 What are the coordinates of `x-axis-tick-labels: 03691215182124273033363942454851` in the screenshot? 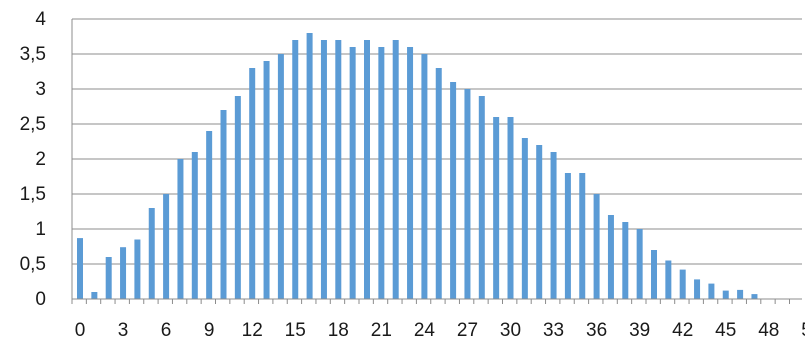 It's located at (440, 330).